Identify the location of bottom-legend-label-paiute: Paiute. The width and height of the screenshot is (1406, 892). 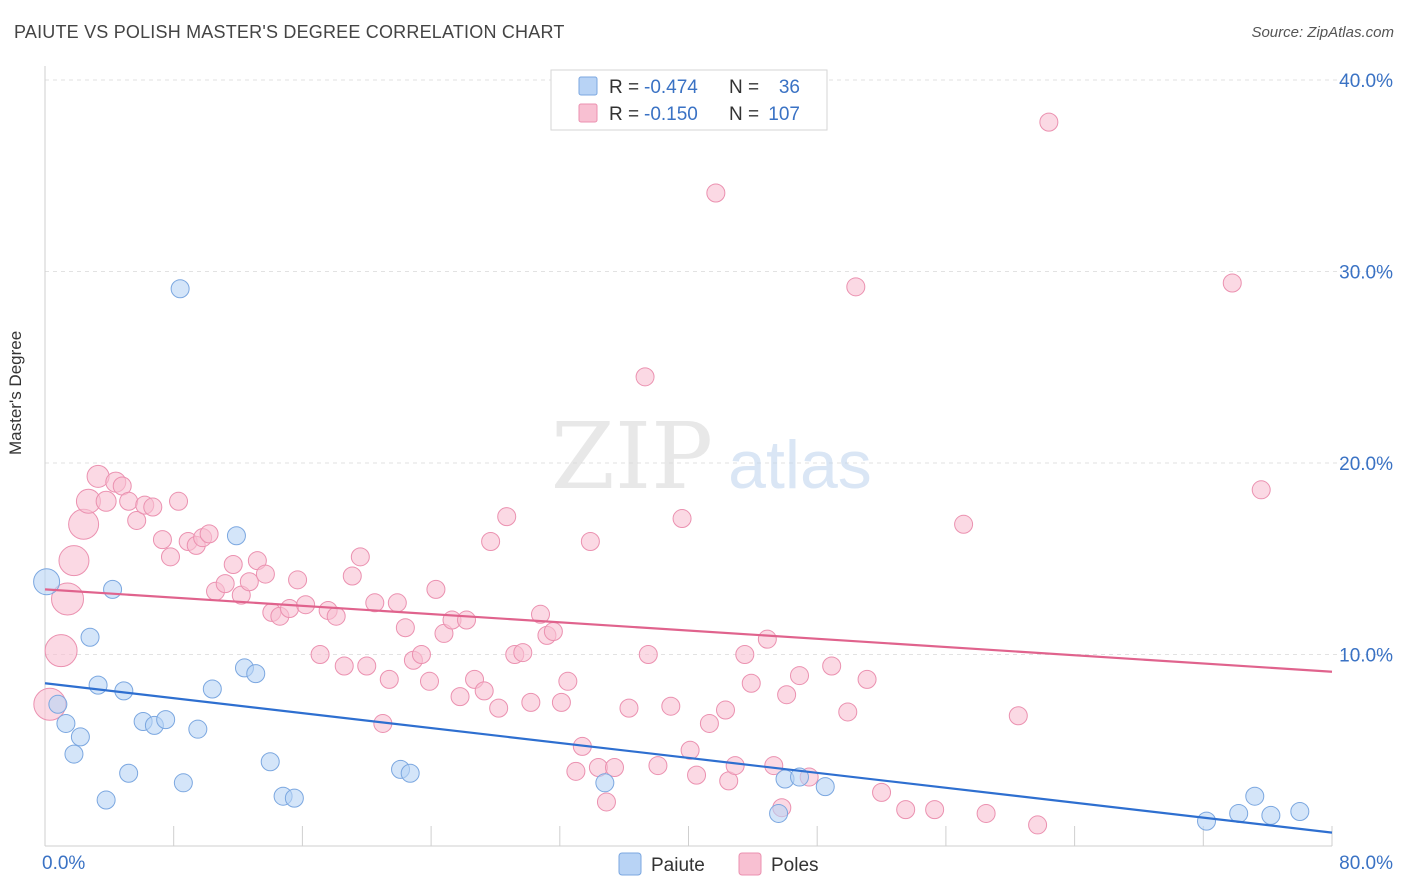
(678, 865).